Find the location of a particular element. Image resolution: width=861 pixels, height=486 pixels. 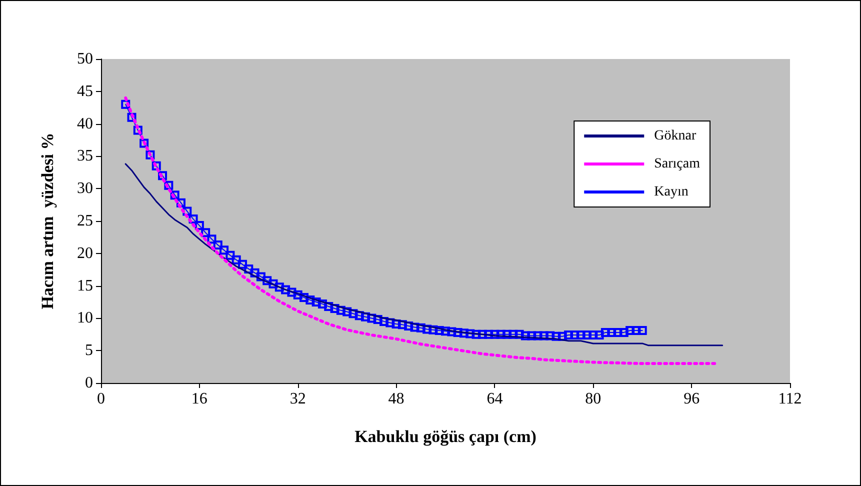

x-tick-label: 64 is located at coordinates (494, 399).